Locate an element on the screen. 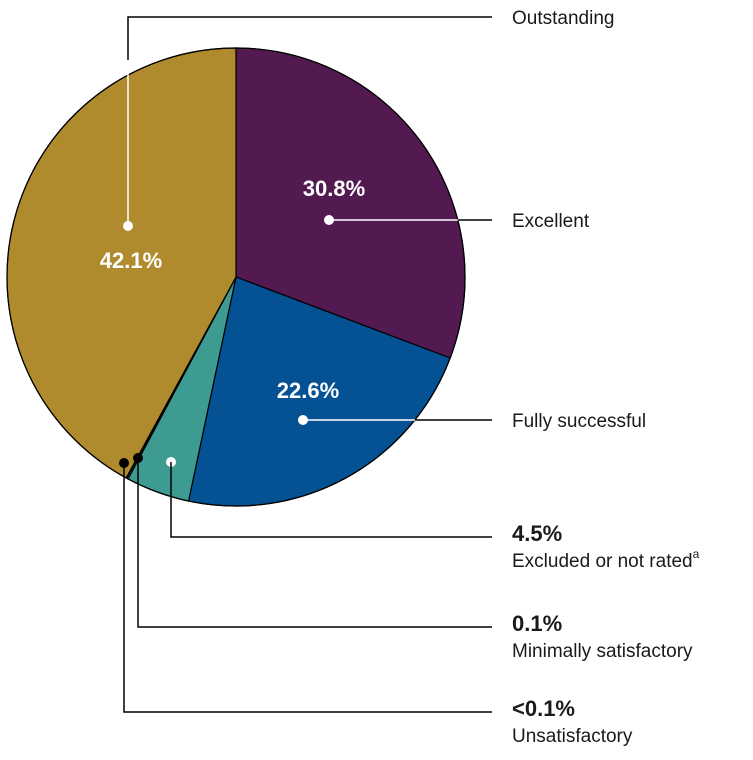 This screenshot has width=753, height=760. category-label-unsatisfactory: Unsatisfactory is located at coordinates (572, 736).